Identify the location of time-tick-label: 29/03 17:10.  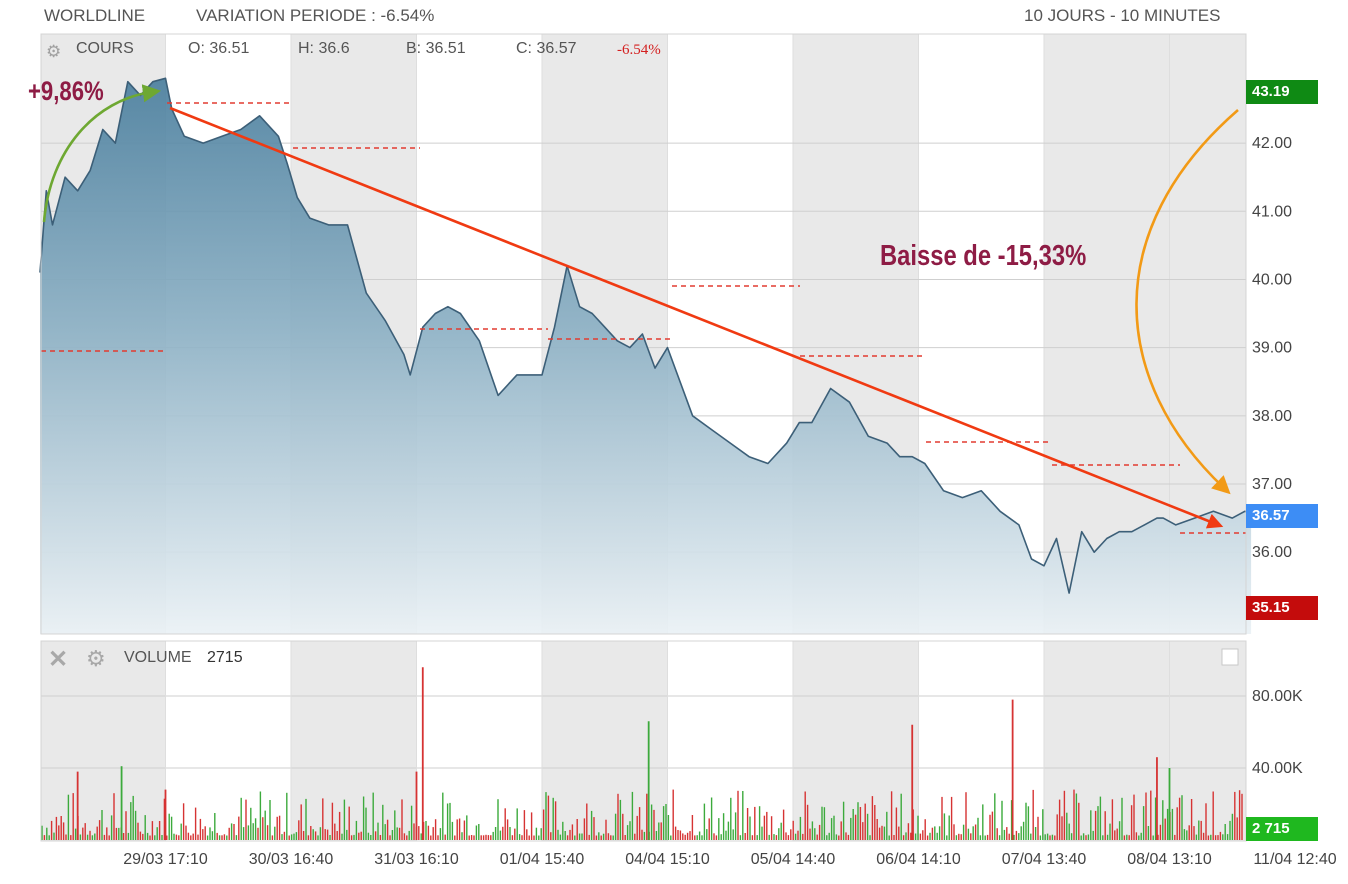
(165, 859).